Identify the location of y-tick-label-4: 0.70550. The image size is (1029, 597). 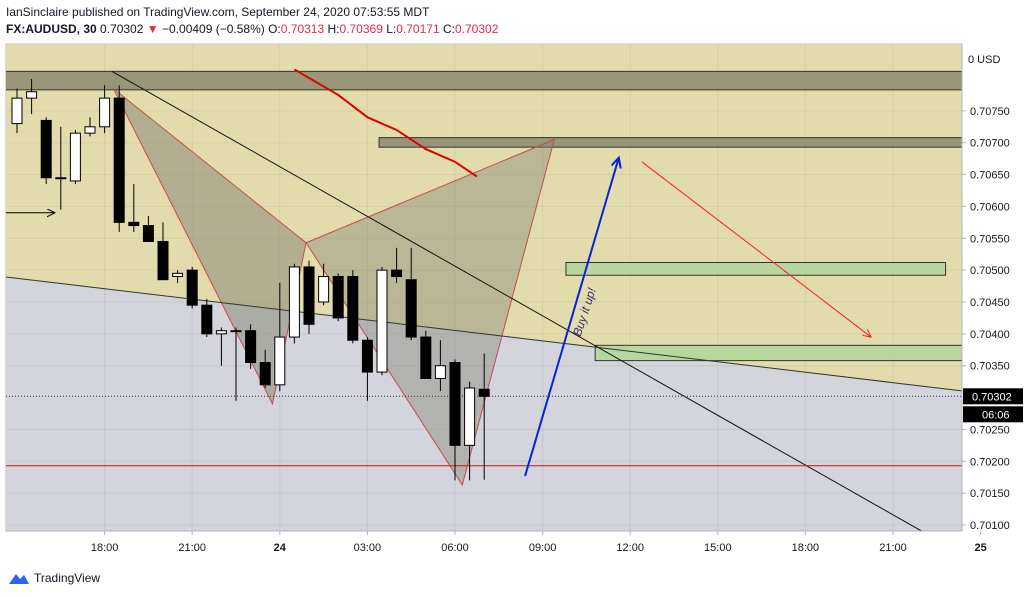
(990, 239).